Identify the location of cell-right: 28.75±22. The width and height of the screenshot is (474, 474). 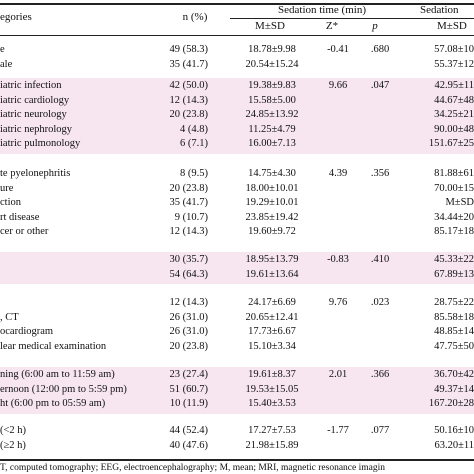
(454, 302).